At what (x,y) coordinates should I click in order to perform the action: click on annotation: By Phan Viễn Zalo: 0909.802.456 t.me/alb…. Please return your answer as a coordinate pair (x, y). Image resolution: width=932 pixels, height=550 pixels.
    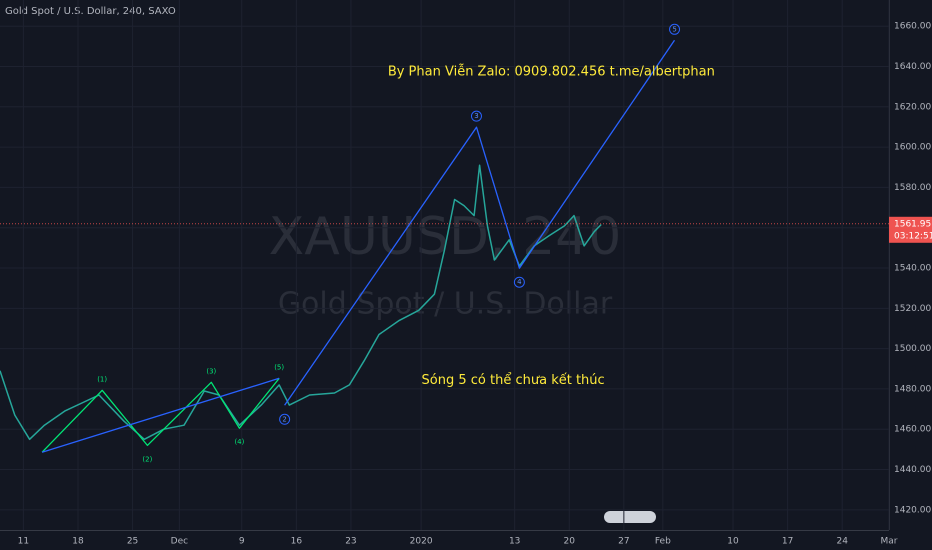
    Looking at the image, I should click on (551, 72).